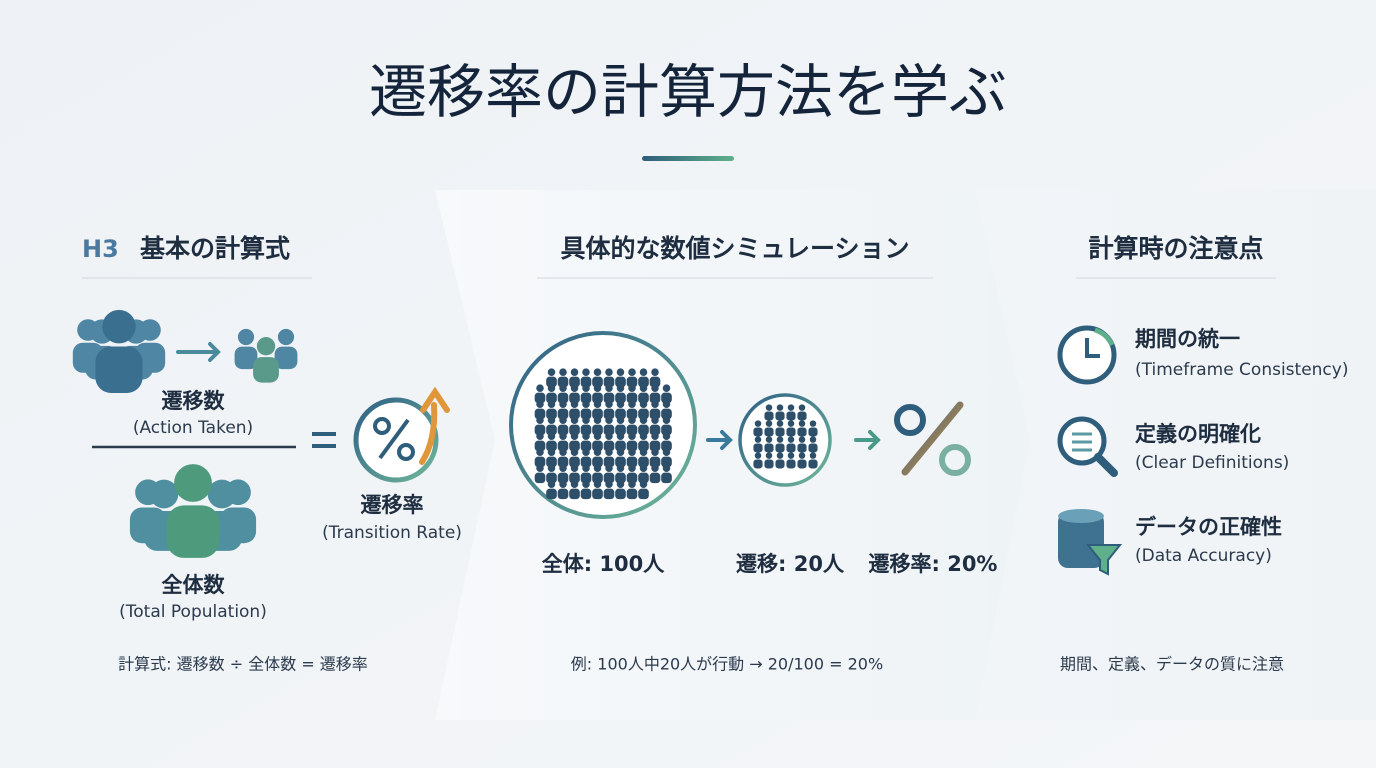 The width and height of the screenshot is (1376, 768). I want to click on database-top, so click(1081, 516).